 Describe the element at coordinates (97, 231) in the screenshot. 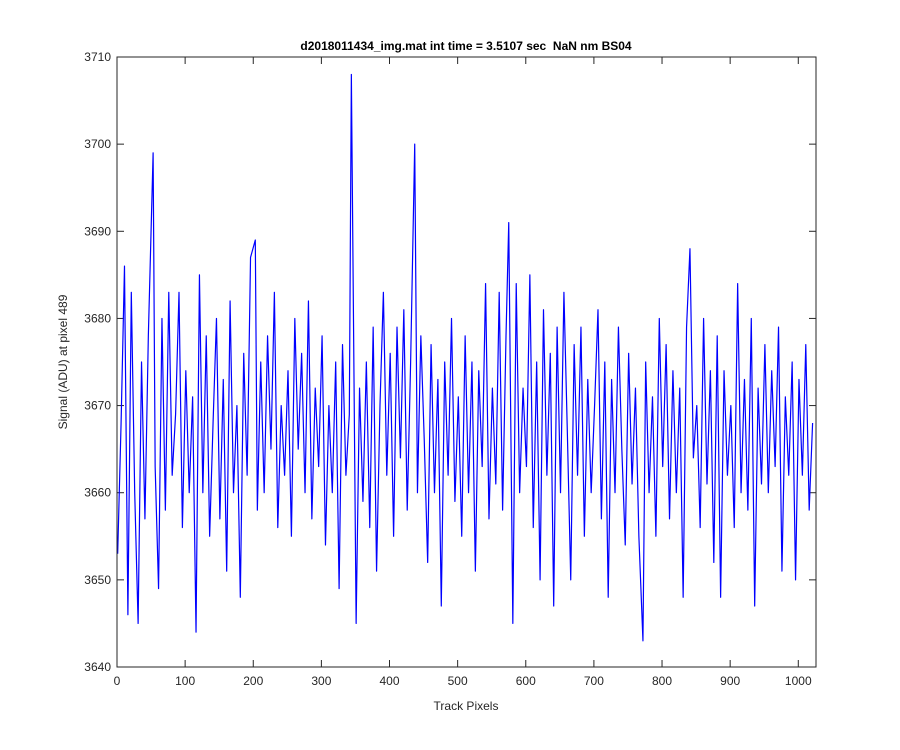

I see `y-tick-label: 3690` at that location.